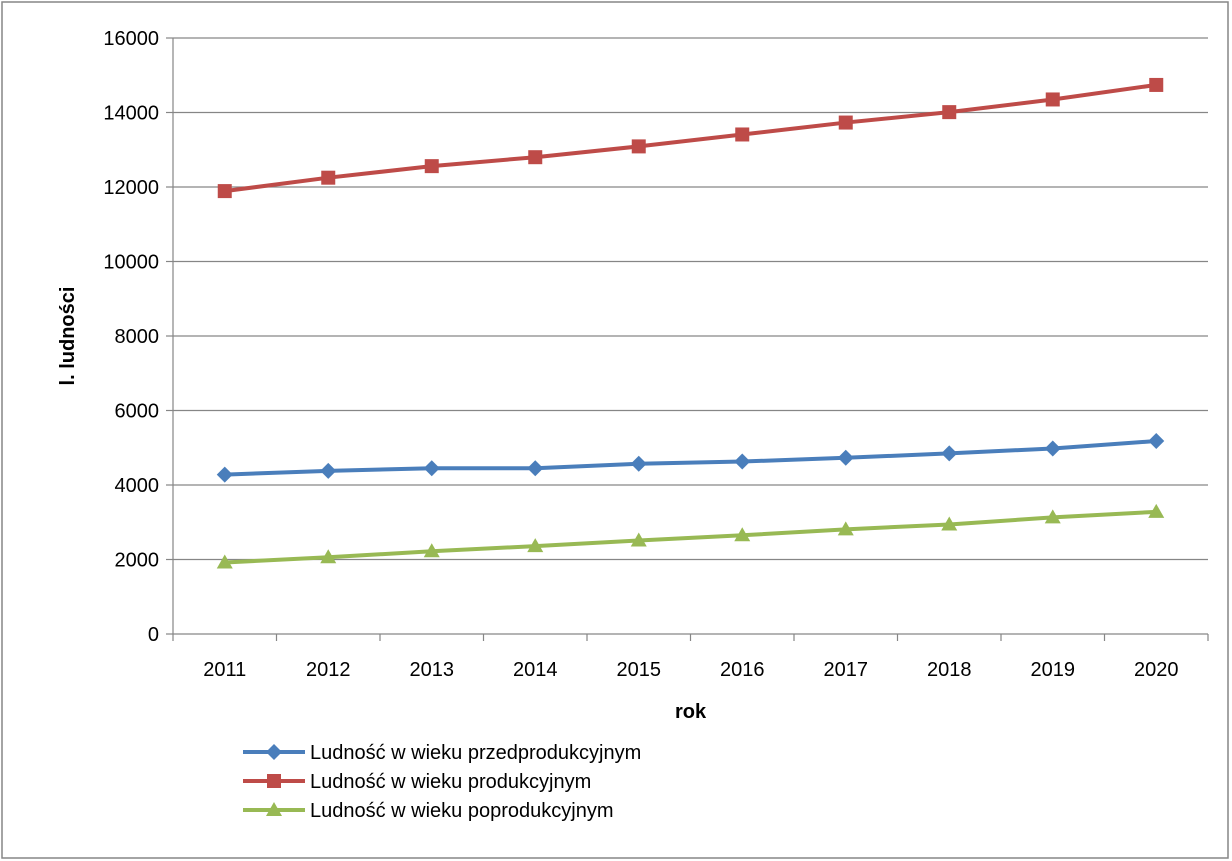 The image size is (1232, 861). I want to click on y-tick-label: 4000, so click(137, 486).